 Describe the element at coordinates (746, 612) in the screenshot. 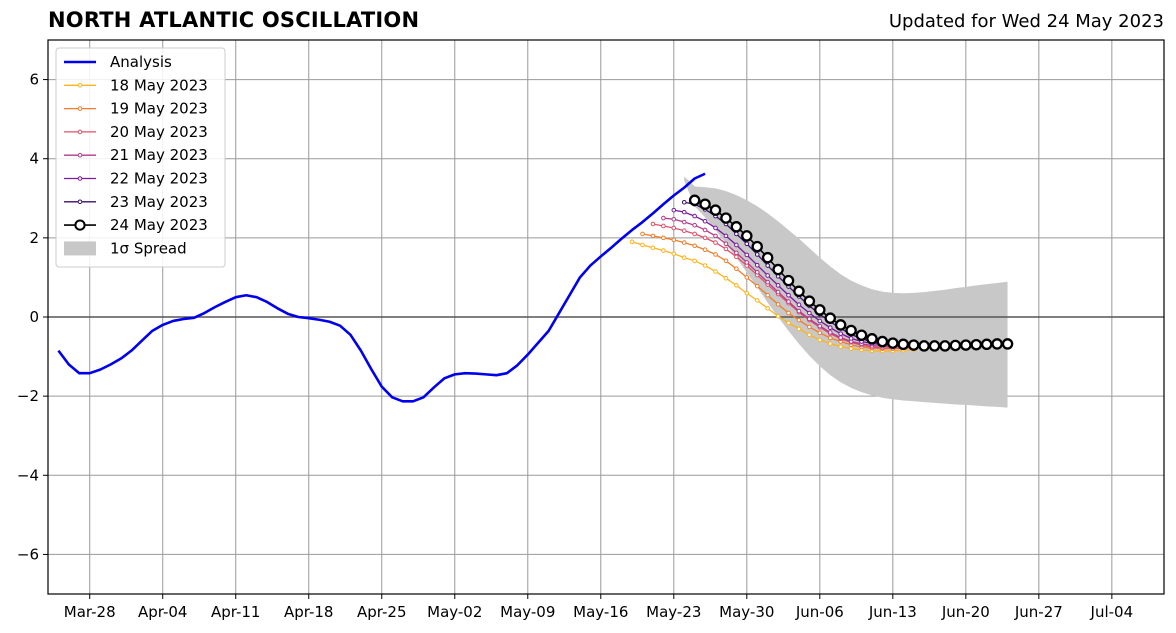

I see `x-tick-label: May-30` at that location.